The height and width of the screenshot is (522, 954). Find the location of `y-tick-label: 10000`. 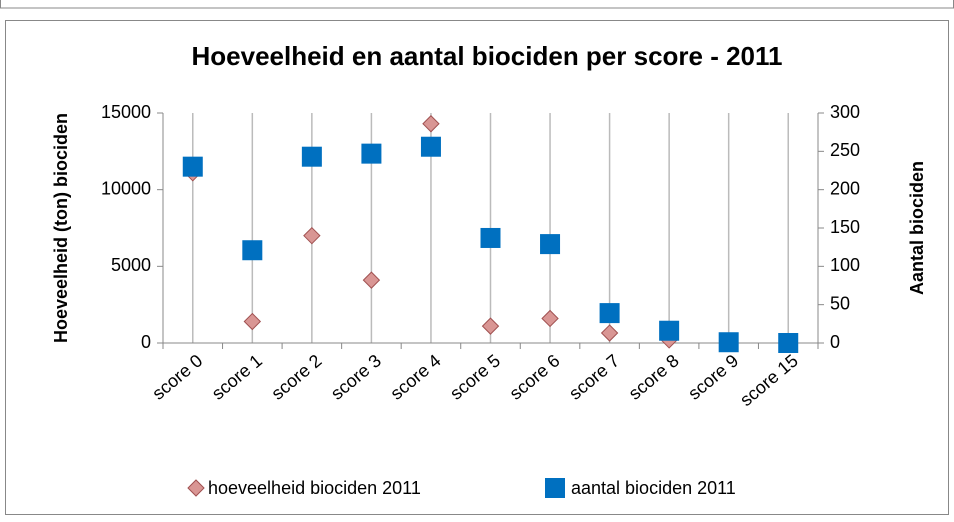

y-tick-label: 10000 is located at coordinates (126, 188).